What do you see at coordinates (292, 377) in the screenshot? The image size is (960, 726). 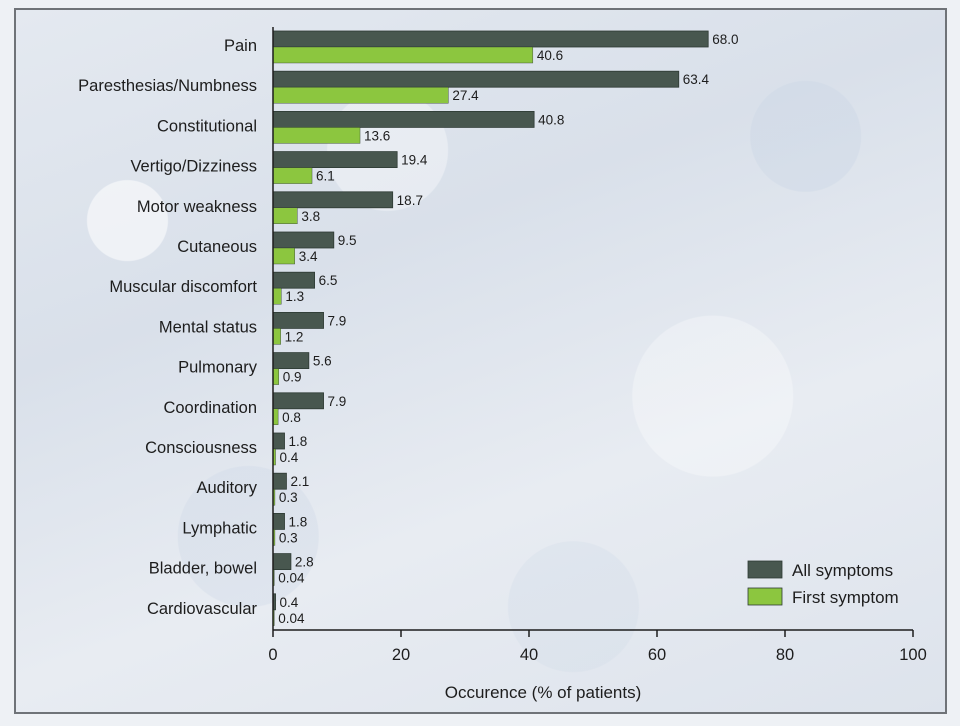 I see `value-label-first-symptom: 0.9` at bounding box center [292, 377].